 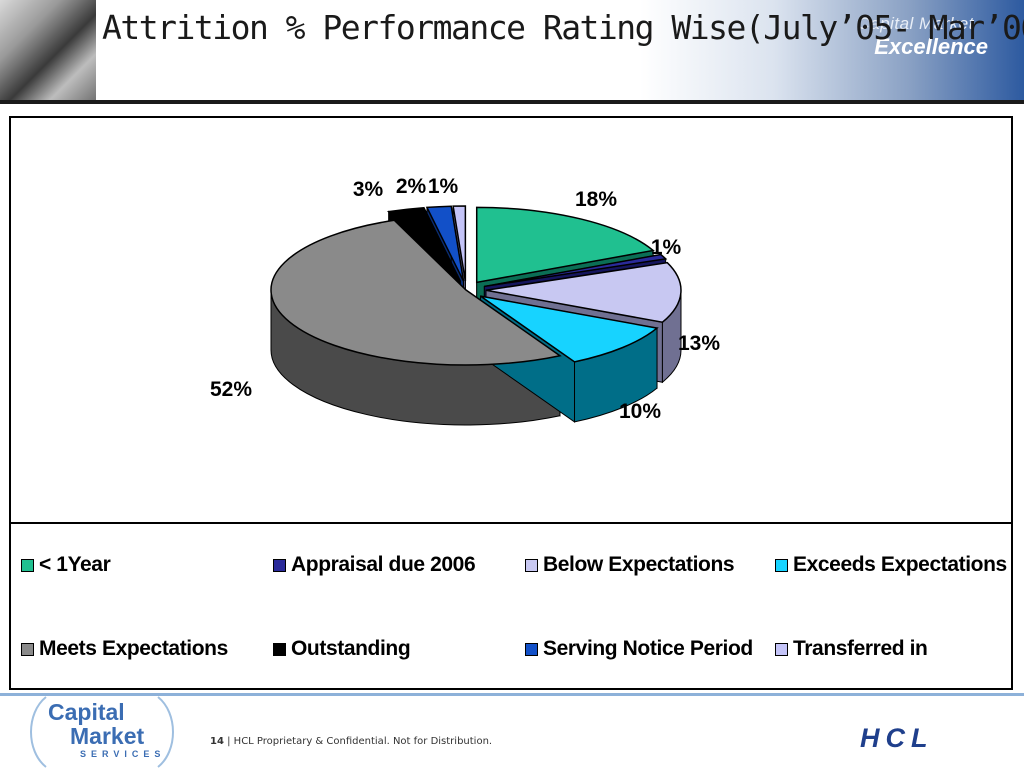 I want to click on legend-item: Below Expectations, so click(x=630, y=565).